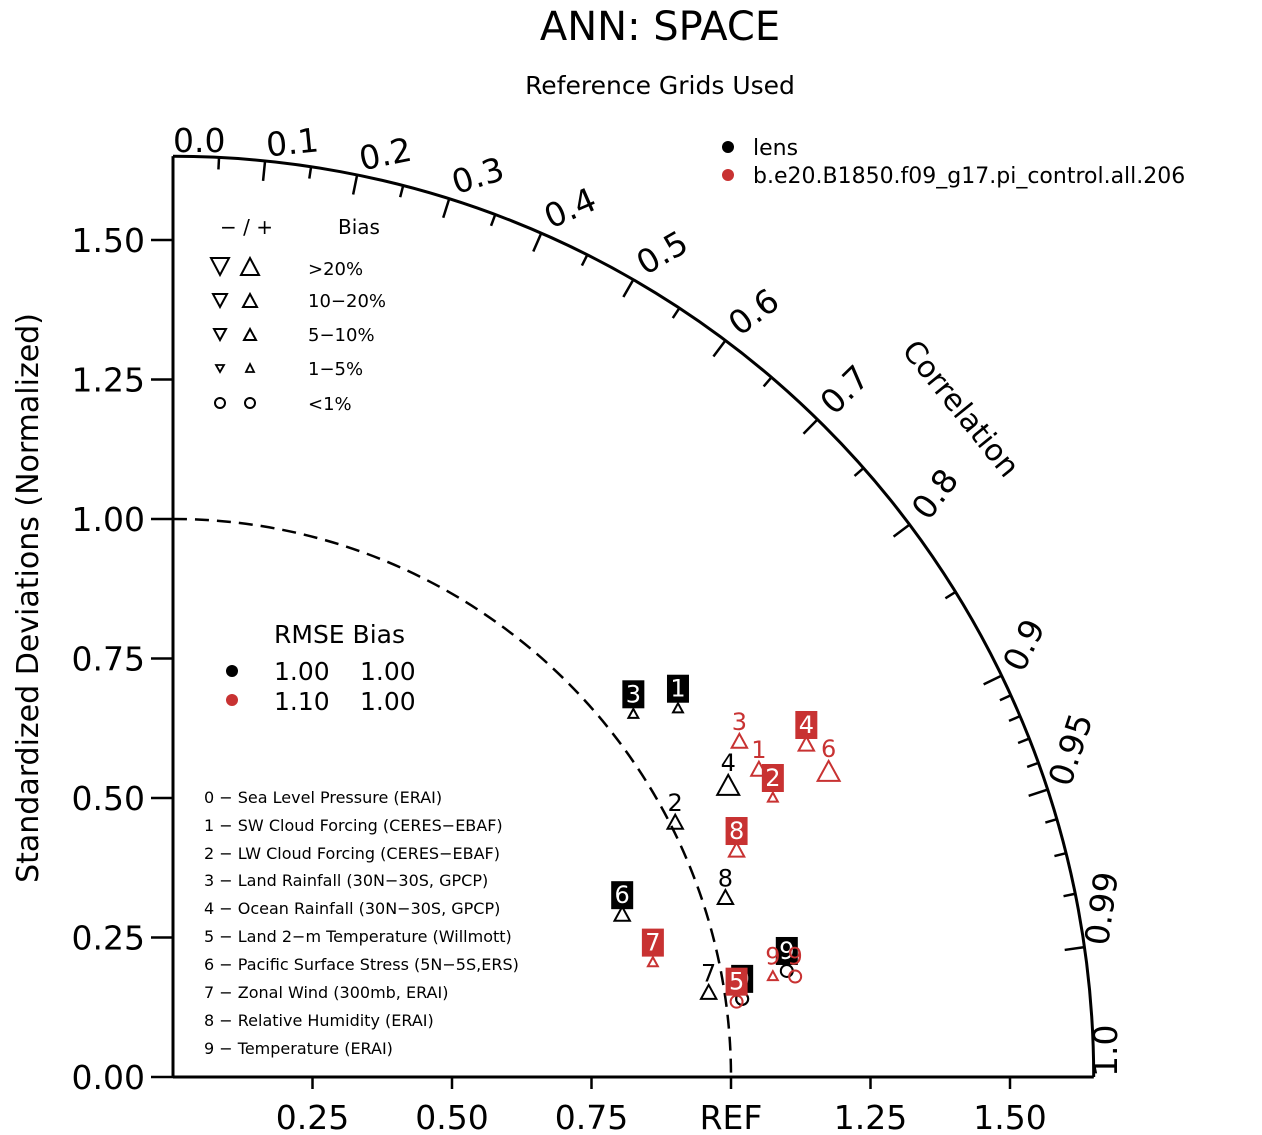 The height and width of the screenshot is (1135, 1262). What do you see at coordinates (358, 936) in the screenshot?
I see `variable-legend-item: 5 − Land 2−m Temperature (Willmott)` at bounding box center [358, 936].